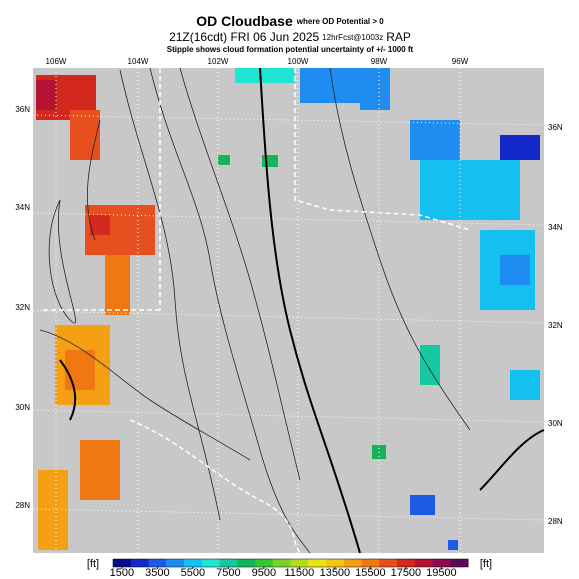  What do you see at coordinates (56, 61) in the screenshot?
I see `lon-label: 106W` at bounding box center [56, 61].